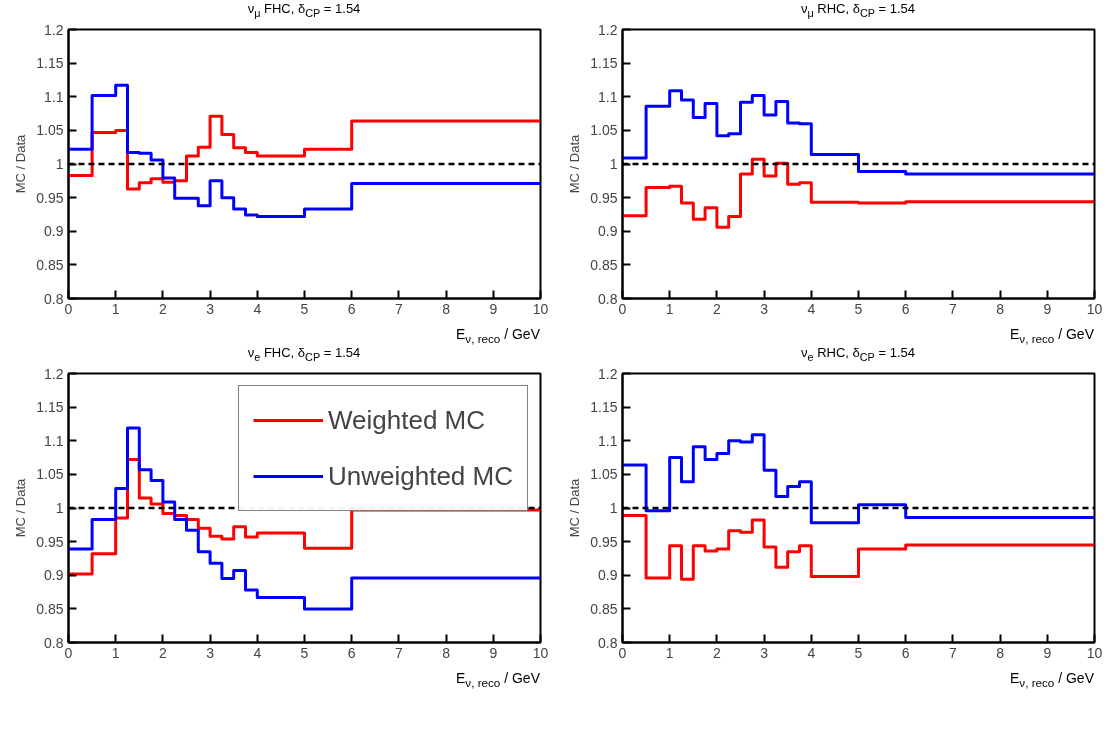 The width and height of the screenshot is (1112, 745). Describe the element at coordinates (420, 476) in the screenshot. I see `legend-label: Unweighted MC` at that location.